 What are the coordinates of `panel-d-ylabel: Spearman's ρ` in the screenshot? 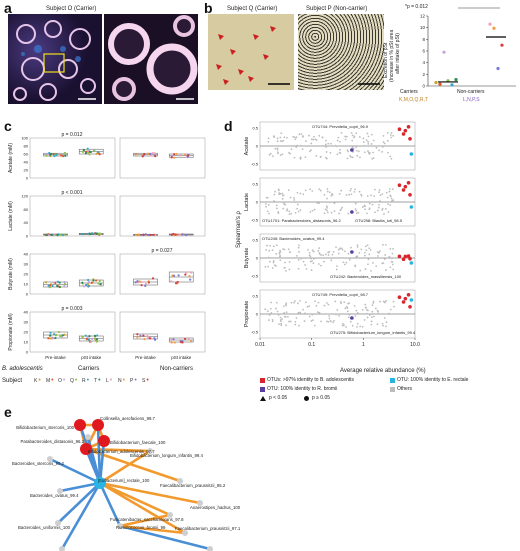 It's located at (239, 229).